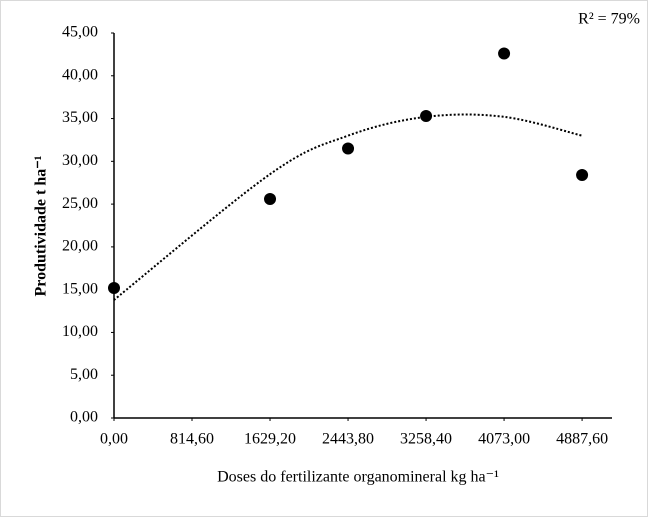 This screenshot has width=648, height=517. Describe the element at coordinates (80, 117) in the screenshot. I see `y-tick-label: 35,00` at that location.